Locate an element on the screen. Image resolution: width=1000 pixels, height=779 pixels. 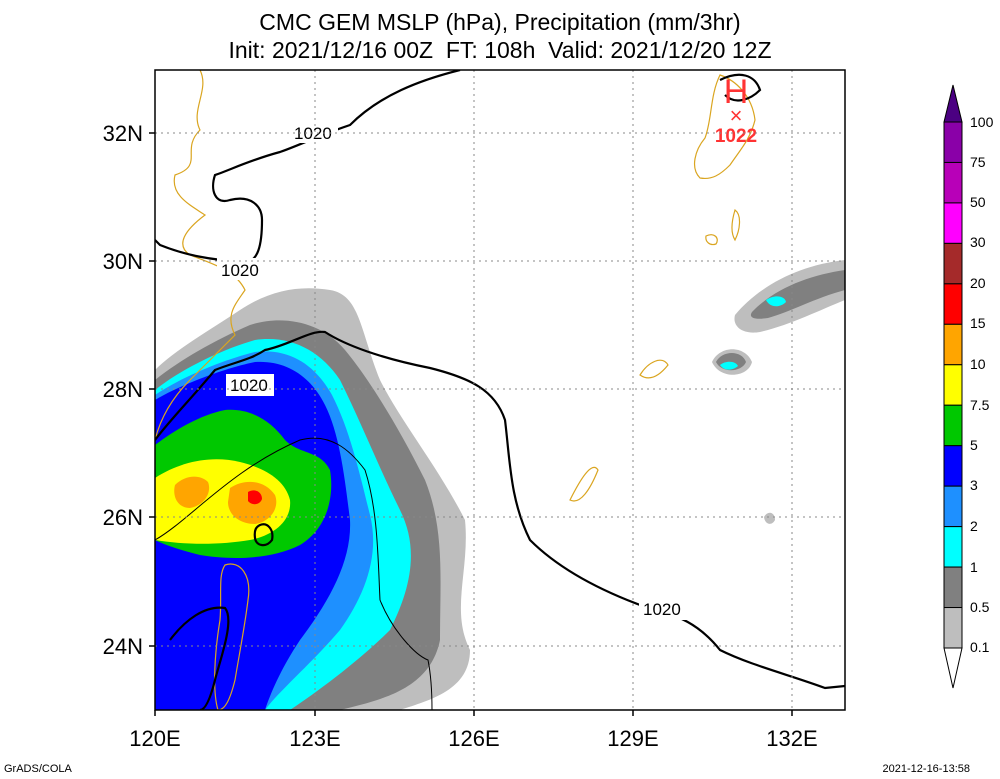
lat-tick-label: 30N is located at coordinates (123, 261).